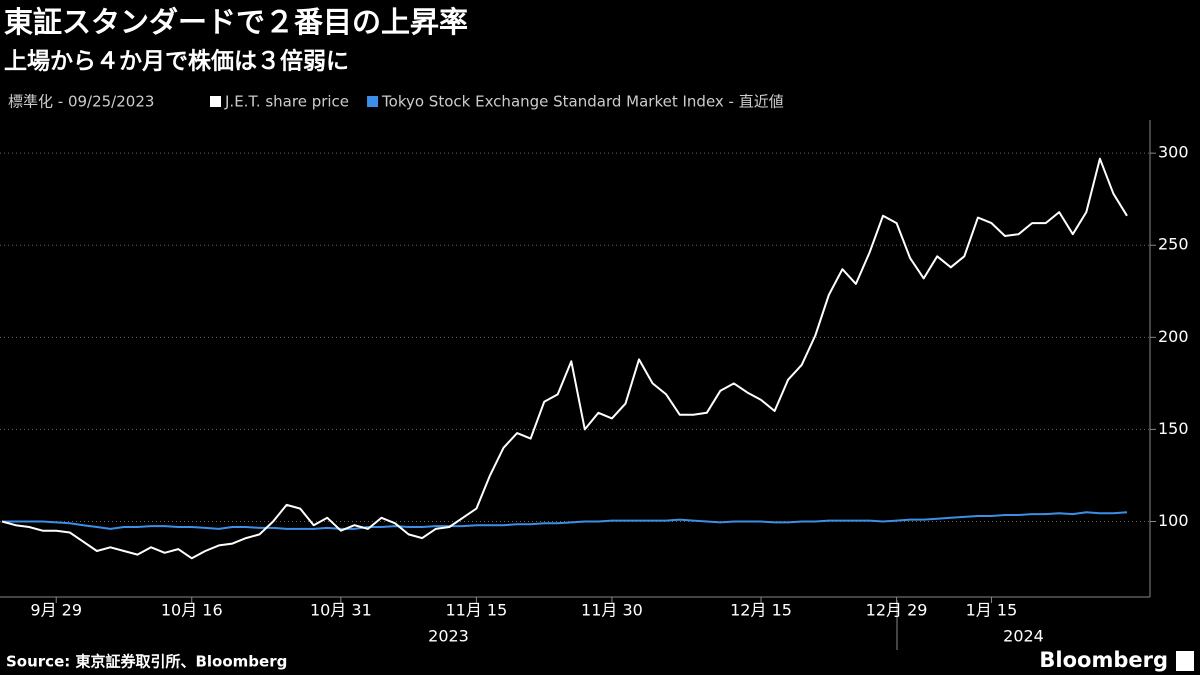  I want to click on x-tick-label: 1月 15, so click(992, 610).